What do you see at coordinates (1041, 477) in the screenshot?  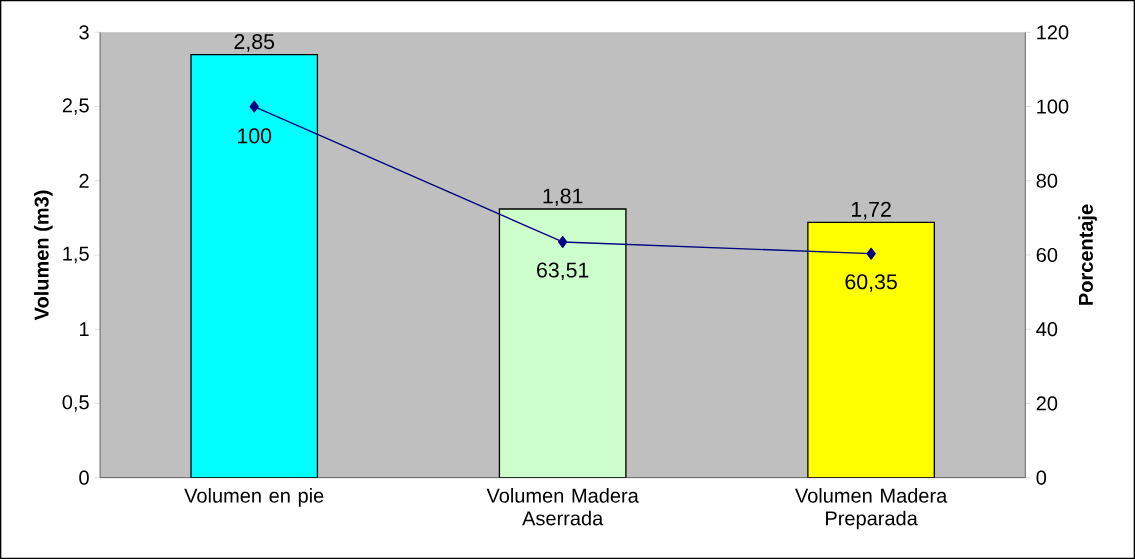 I see `y2-tick-label: 0` at bounding box center [1041, 477].